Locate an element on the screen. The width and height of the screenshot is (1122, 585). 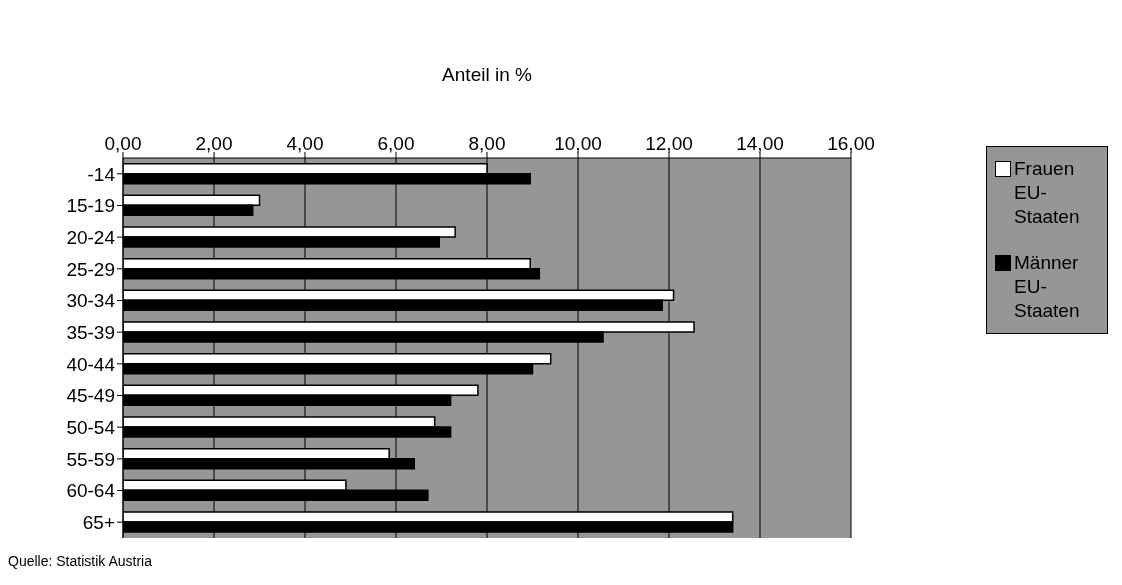
y-tick-label: 50-54 is located at coordinates (91, 427).